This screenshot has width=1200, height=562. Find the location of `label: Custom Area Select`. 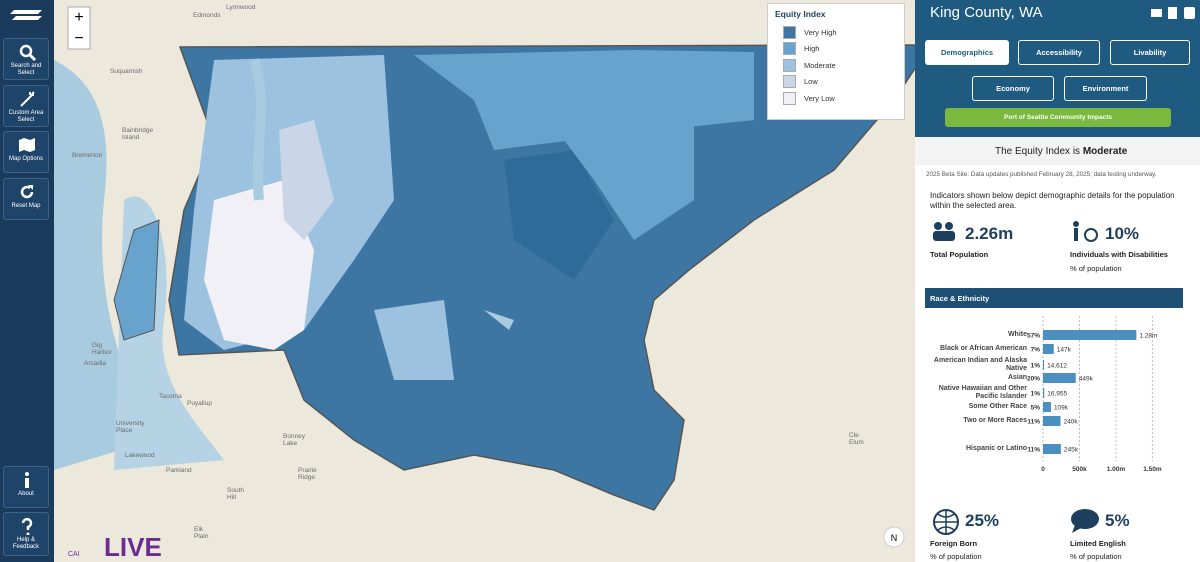

label: Custom Area Select is located at coordinates (26, 116).